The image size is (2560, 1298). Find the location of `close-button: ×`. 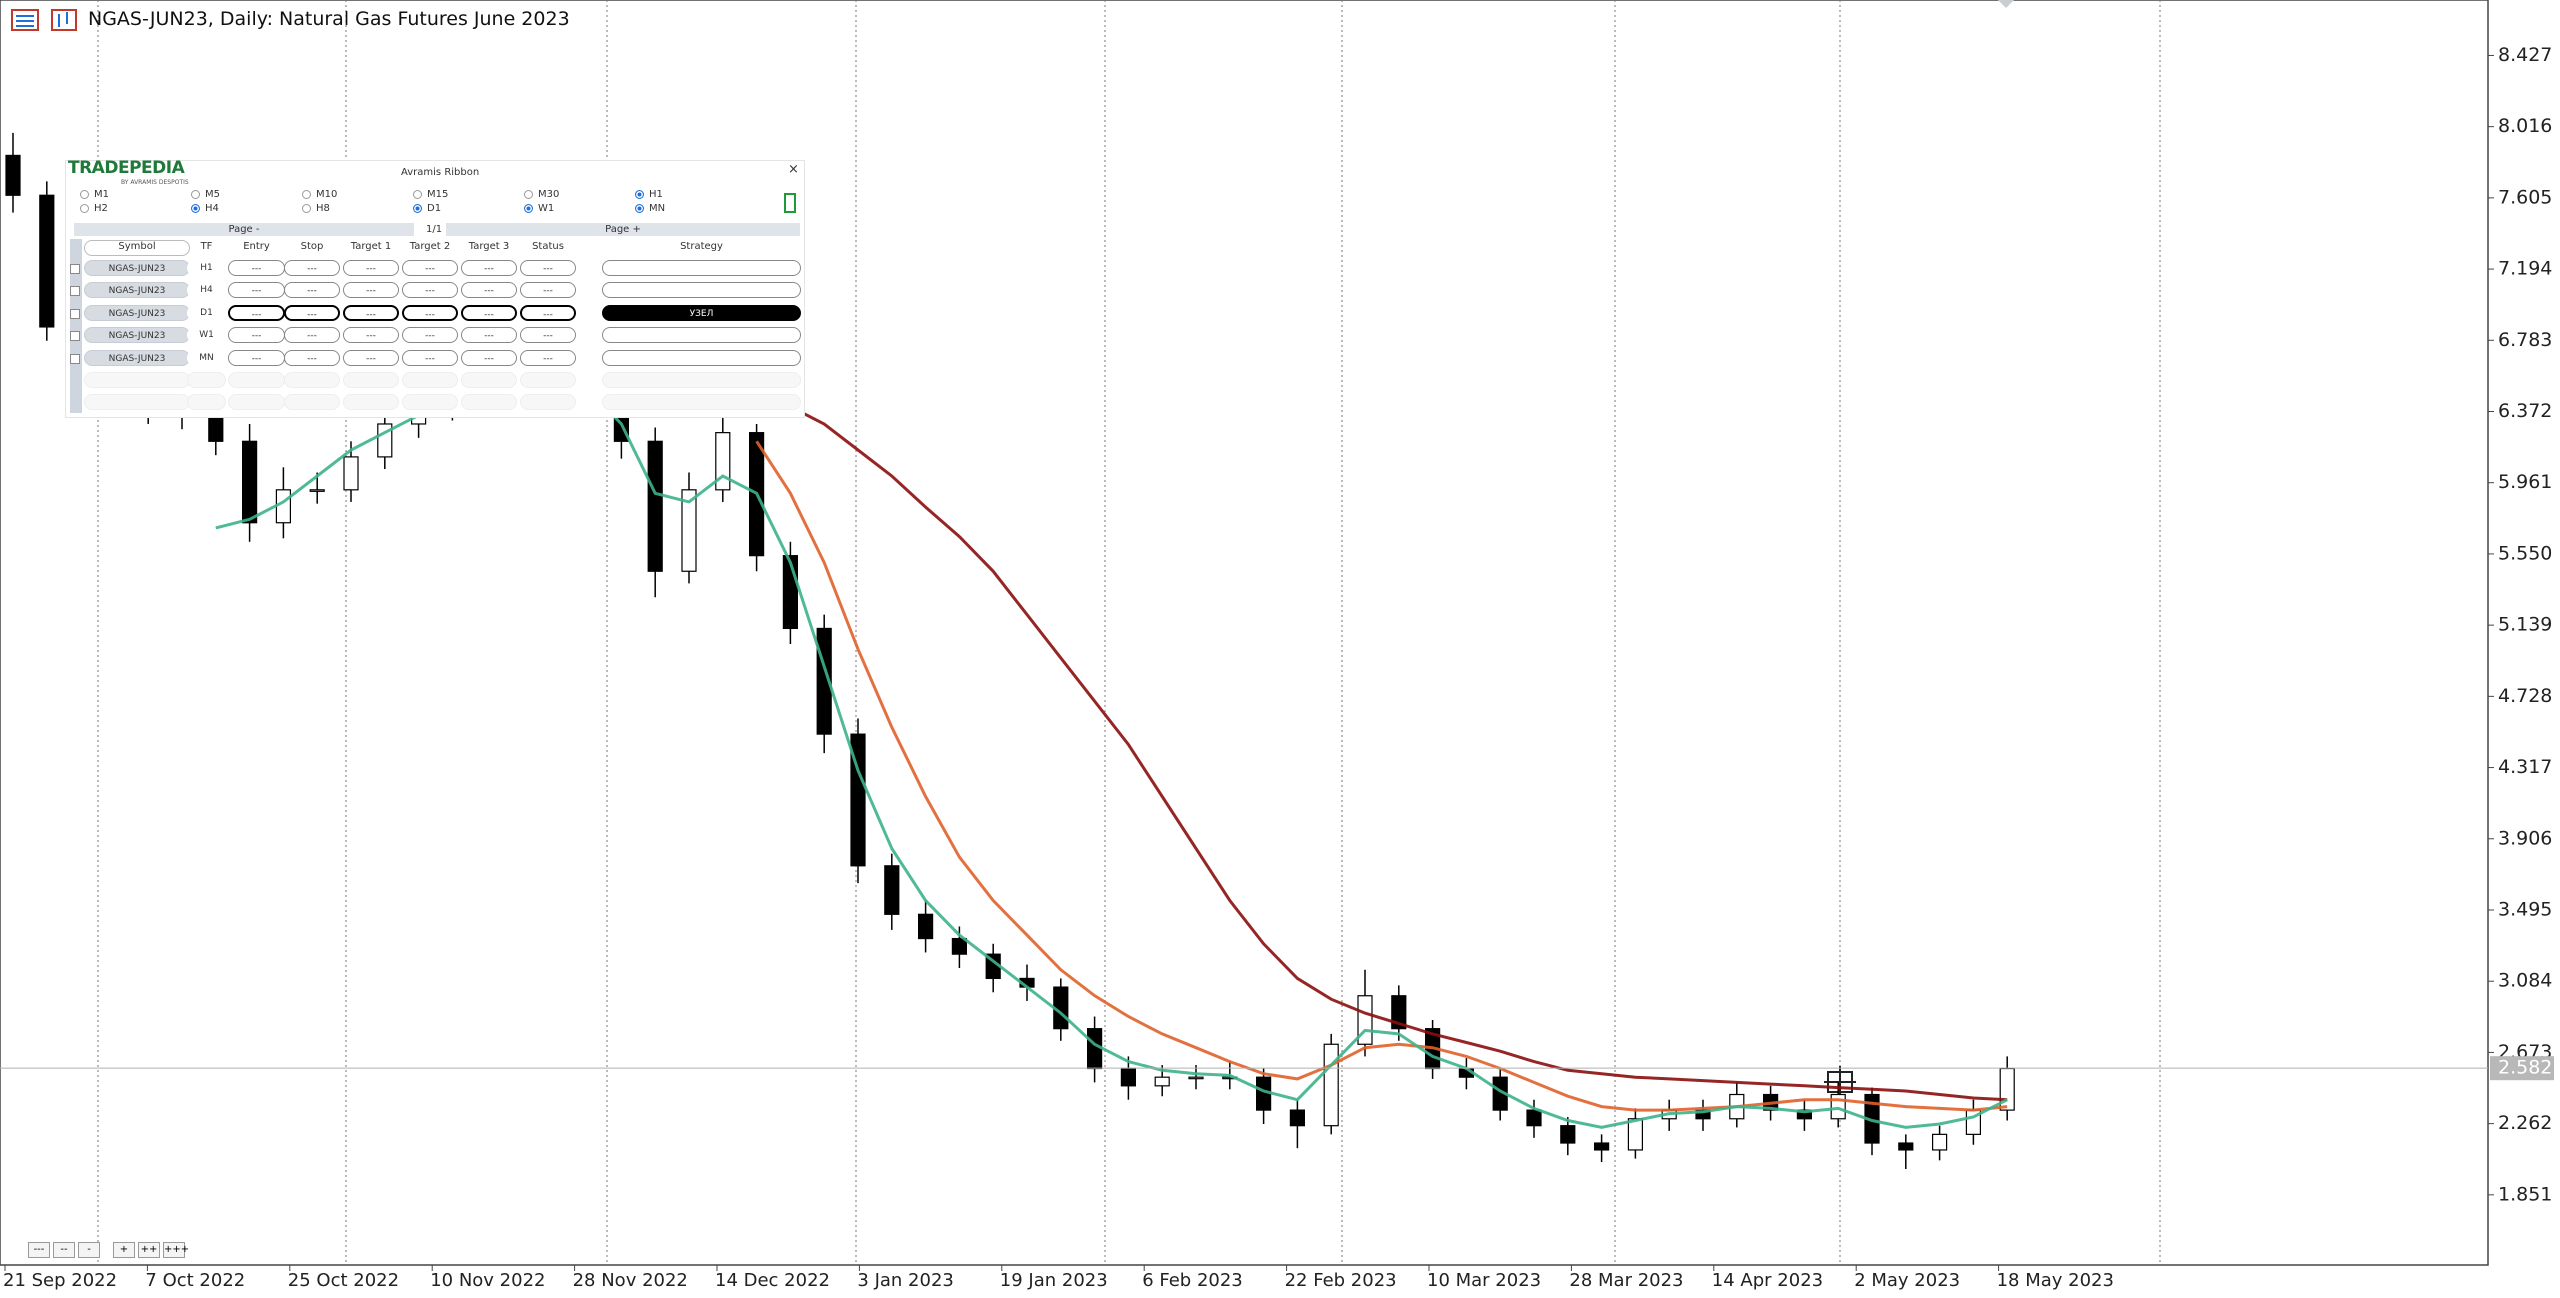

close-button: × is located at coordinates (793, 169).